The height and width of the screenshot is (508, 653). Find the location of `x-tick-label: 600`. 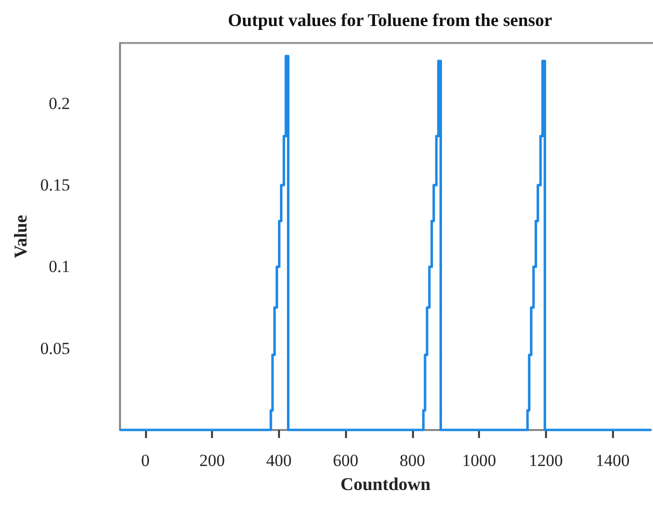

x-tick-label: 600 is located at coordinates (345, 460).